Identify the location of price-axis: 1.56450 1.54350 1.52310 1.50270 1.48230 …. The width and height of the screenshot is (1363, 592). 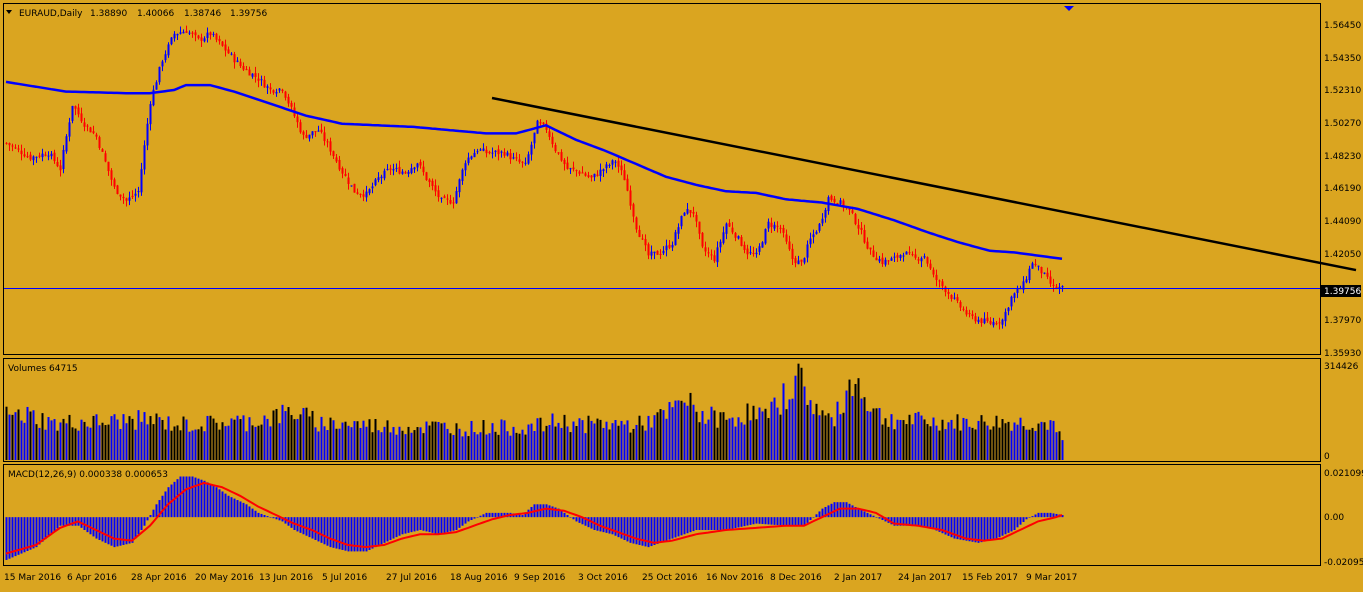
(1342, 190).